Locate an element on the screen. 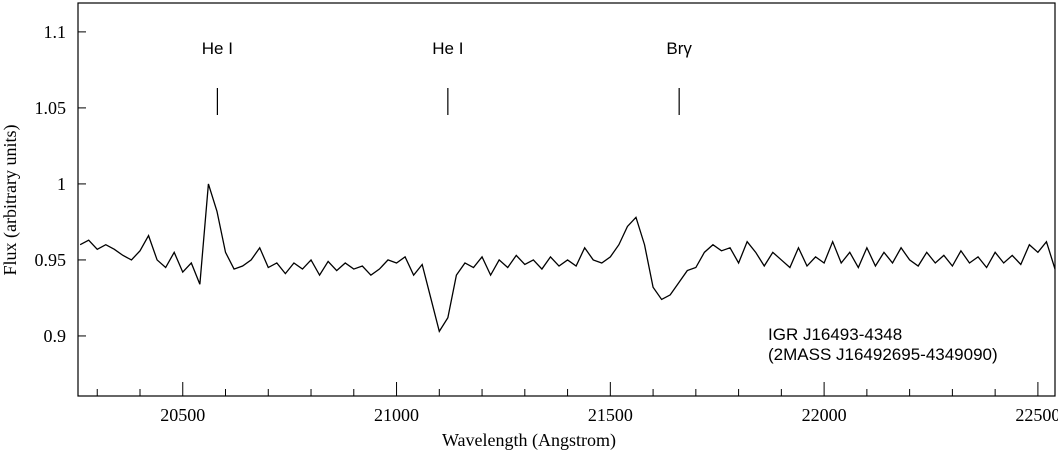  x-tick-label: 21500 is located at coordinates (610, 415).